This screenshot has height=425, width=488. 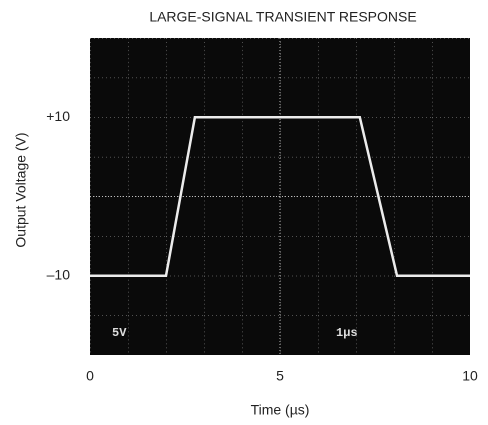 I want to click on x-tick-label: 5, so click(x=280, y=376).